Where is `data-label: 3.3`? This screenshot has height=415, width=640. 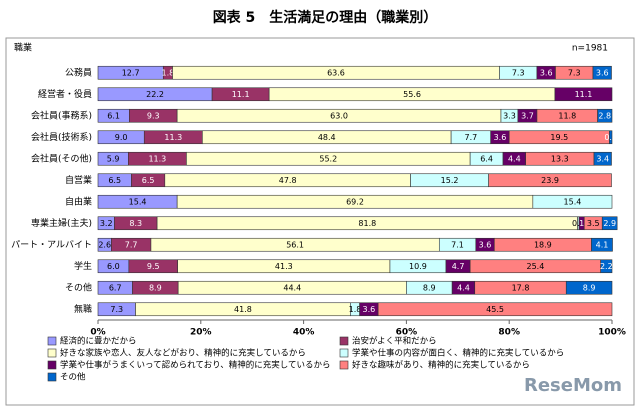
data-label: 3.3 is located at coordinates (509, 115).